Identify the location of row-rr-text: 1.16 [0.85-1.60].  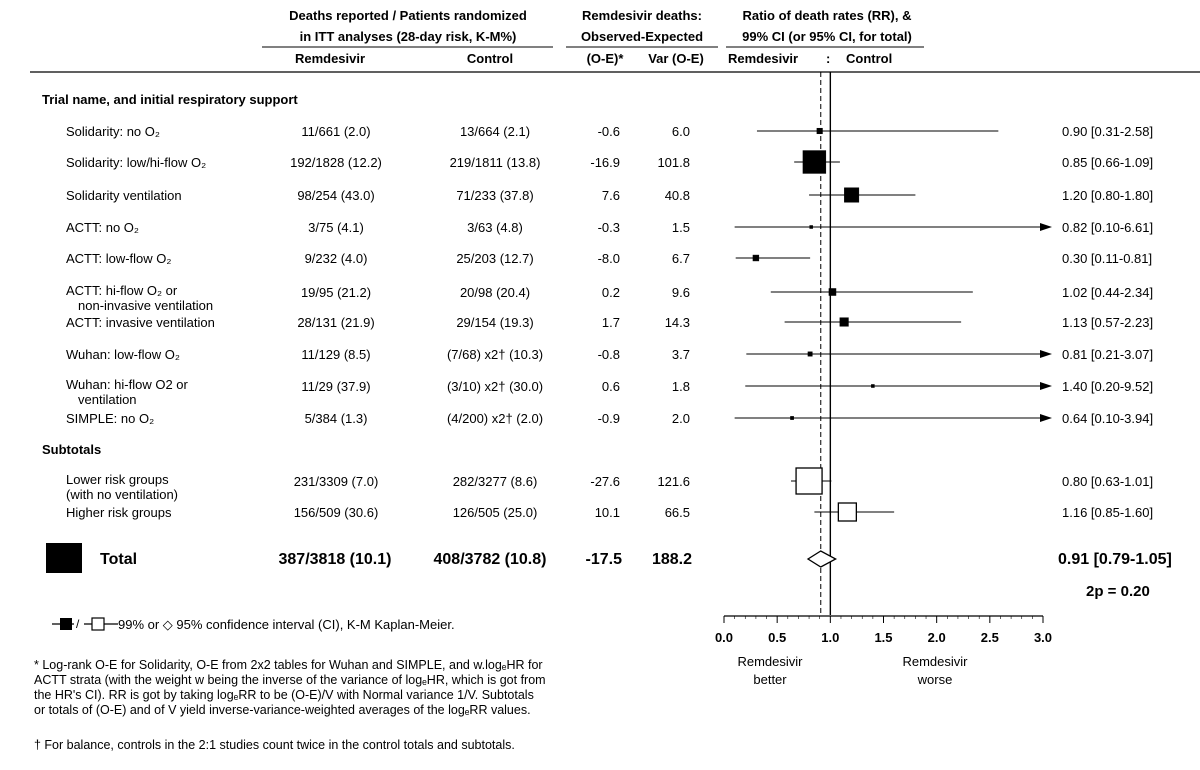
(1108, 512).